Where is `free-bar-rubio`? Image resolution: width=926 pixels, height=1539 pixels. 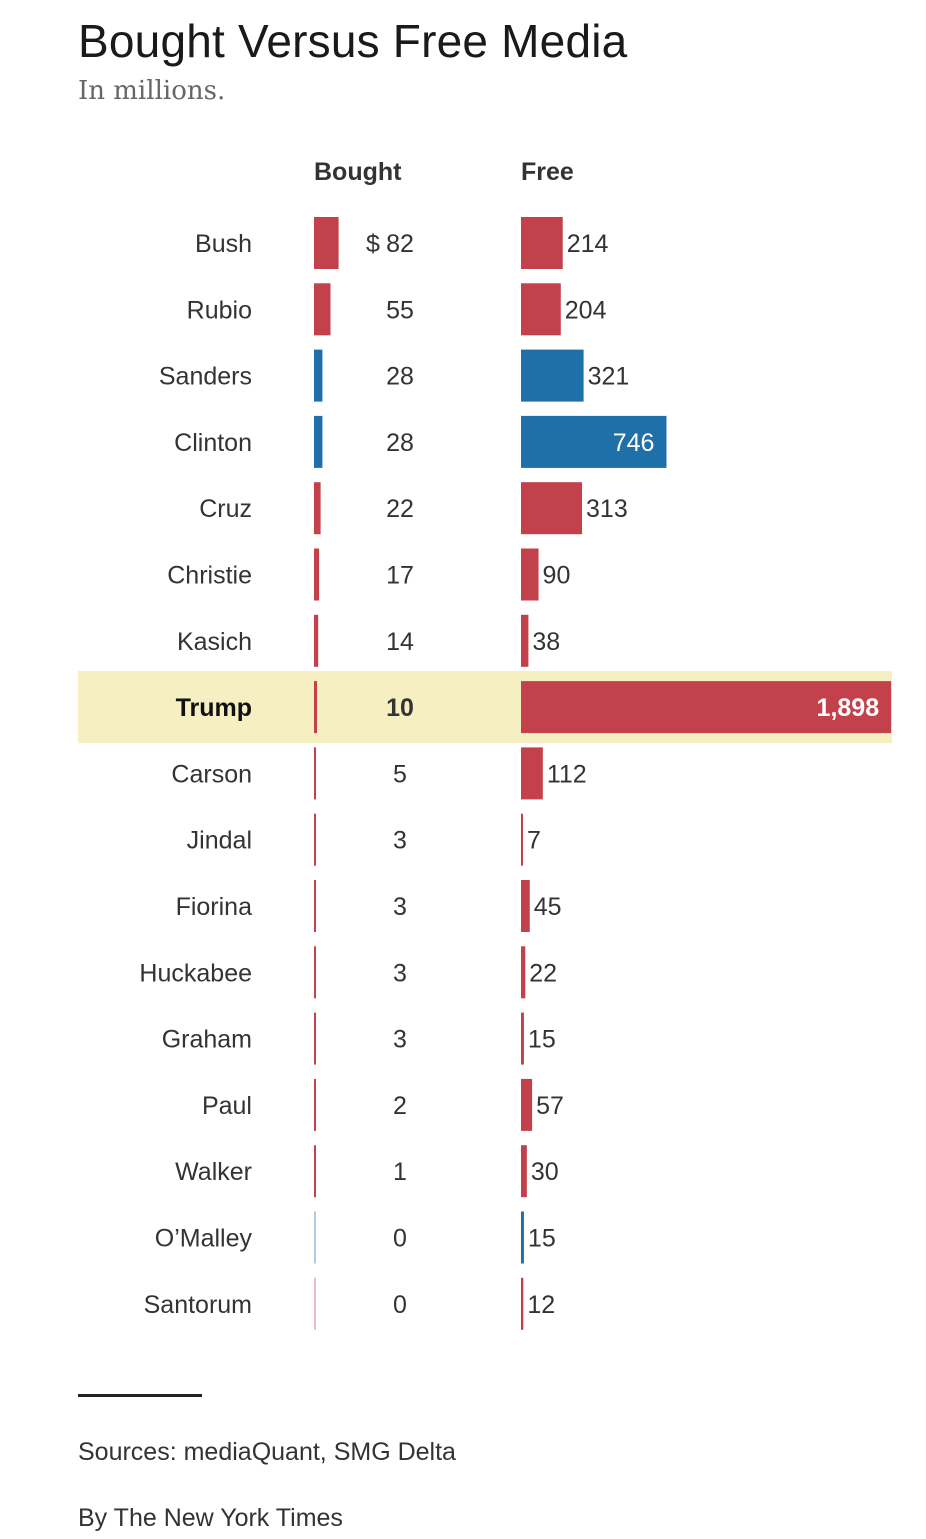
free-bar-rubio is located at coordinates (541, 309).